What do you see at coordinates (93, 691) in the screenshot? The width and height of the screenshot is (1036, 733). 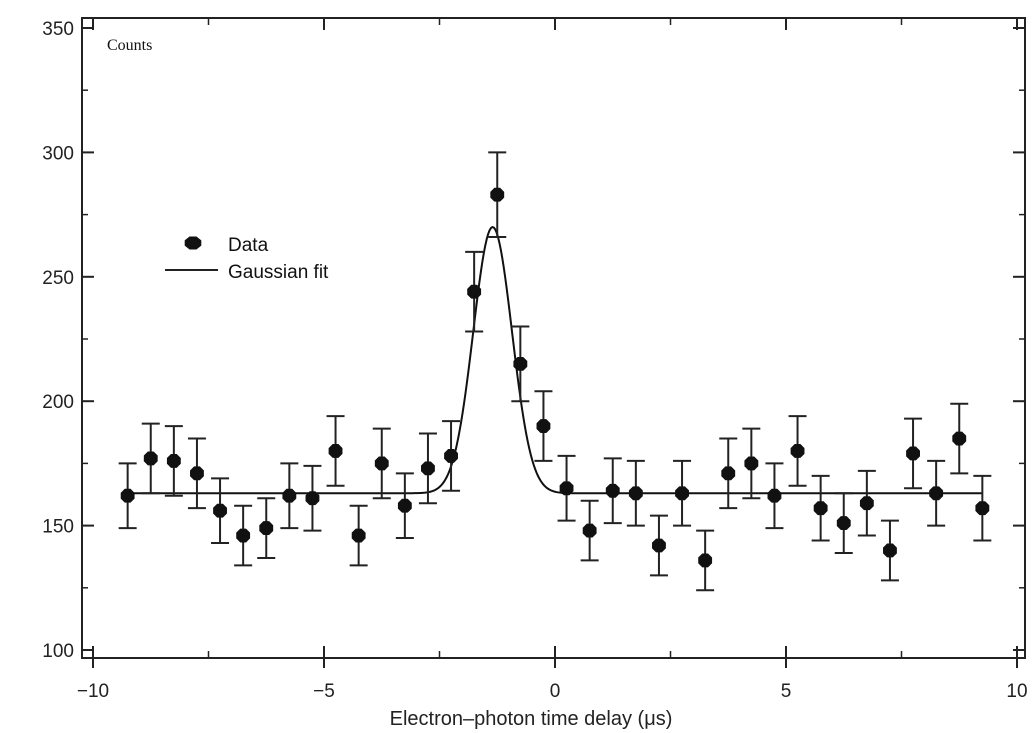 I see `x-tick-label: −10` at bounding box center [93, 691].